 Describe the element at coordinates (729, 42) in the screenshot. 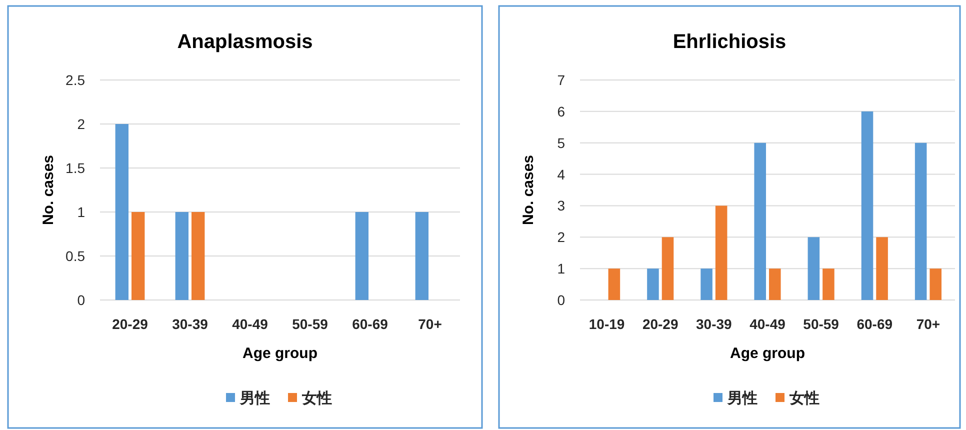

I see `chart-title: Ehrlichiosis` at that location.